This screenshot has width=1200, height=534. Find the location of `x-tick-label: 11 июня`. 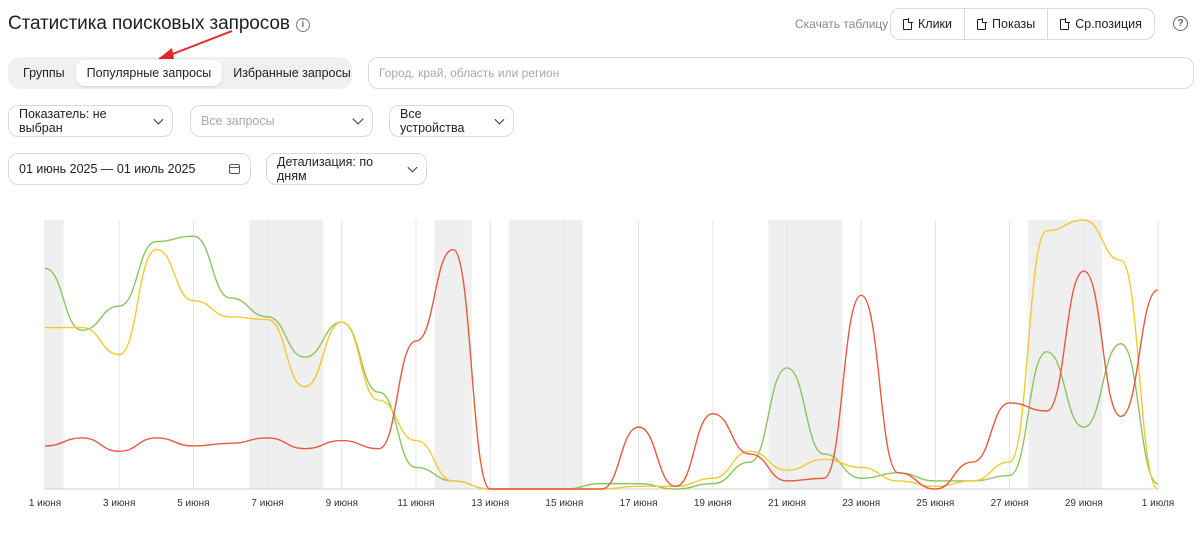

x-tick-label: 11 июня is located at coordinates (415, 503).